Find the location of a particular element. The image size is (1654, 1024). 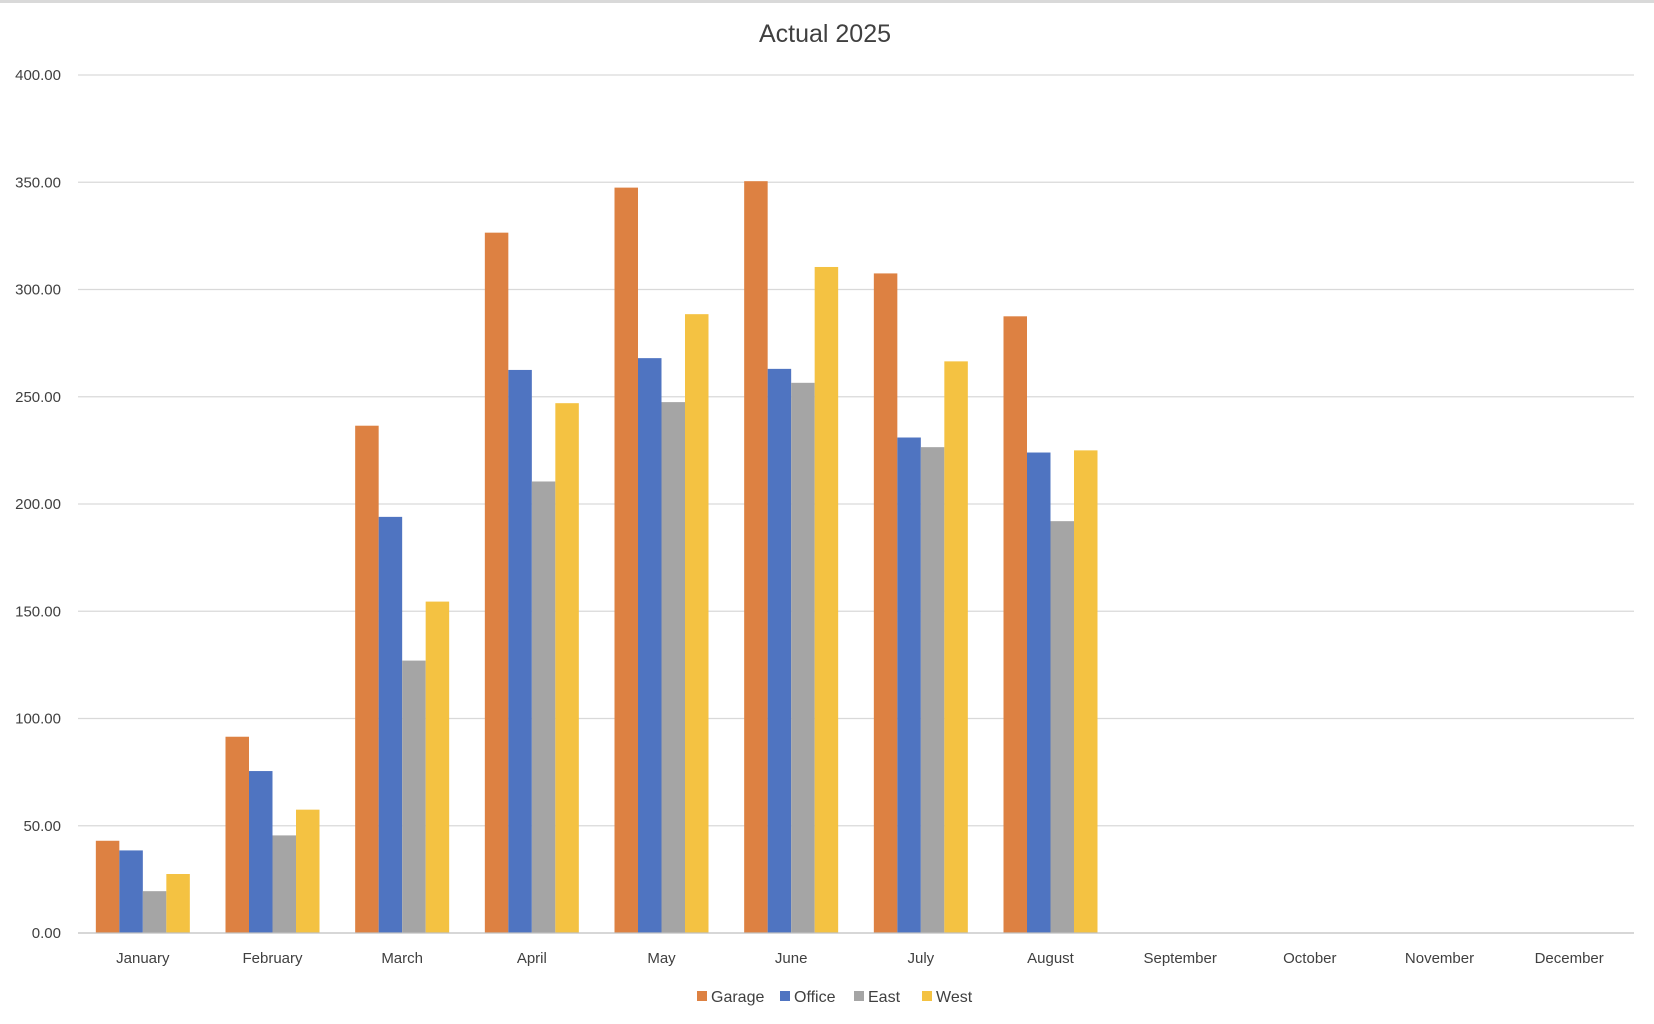

bar-office-august is located at coordinates (1039, 692).